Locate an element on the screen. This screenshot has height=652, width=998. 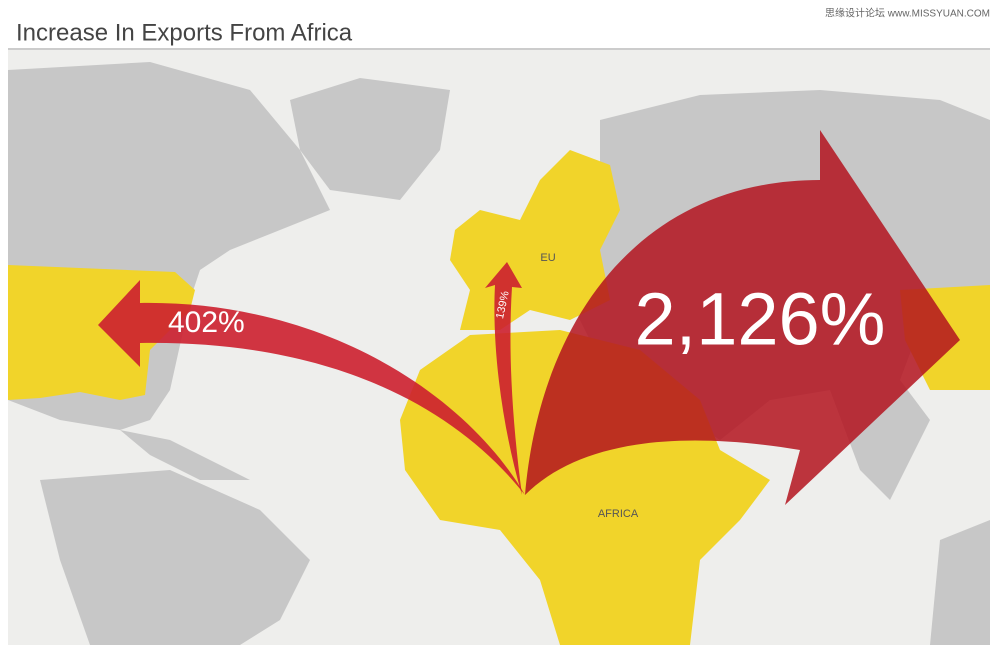
region-label: AFRICA is located at coordinates (618, 514).